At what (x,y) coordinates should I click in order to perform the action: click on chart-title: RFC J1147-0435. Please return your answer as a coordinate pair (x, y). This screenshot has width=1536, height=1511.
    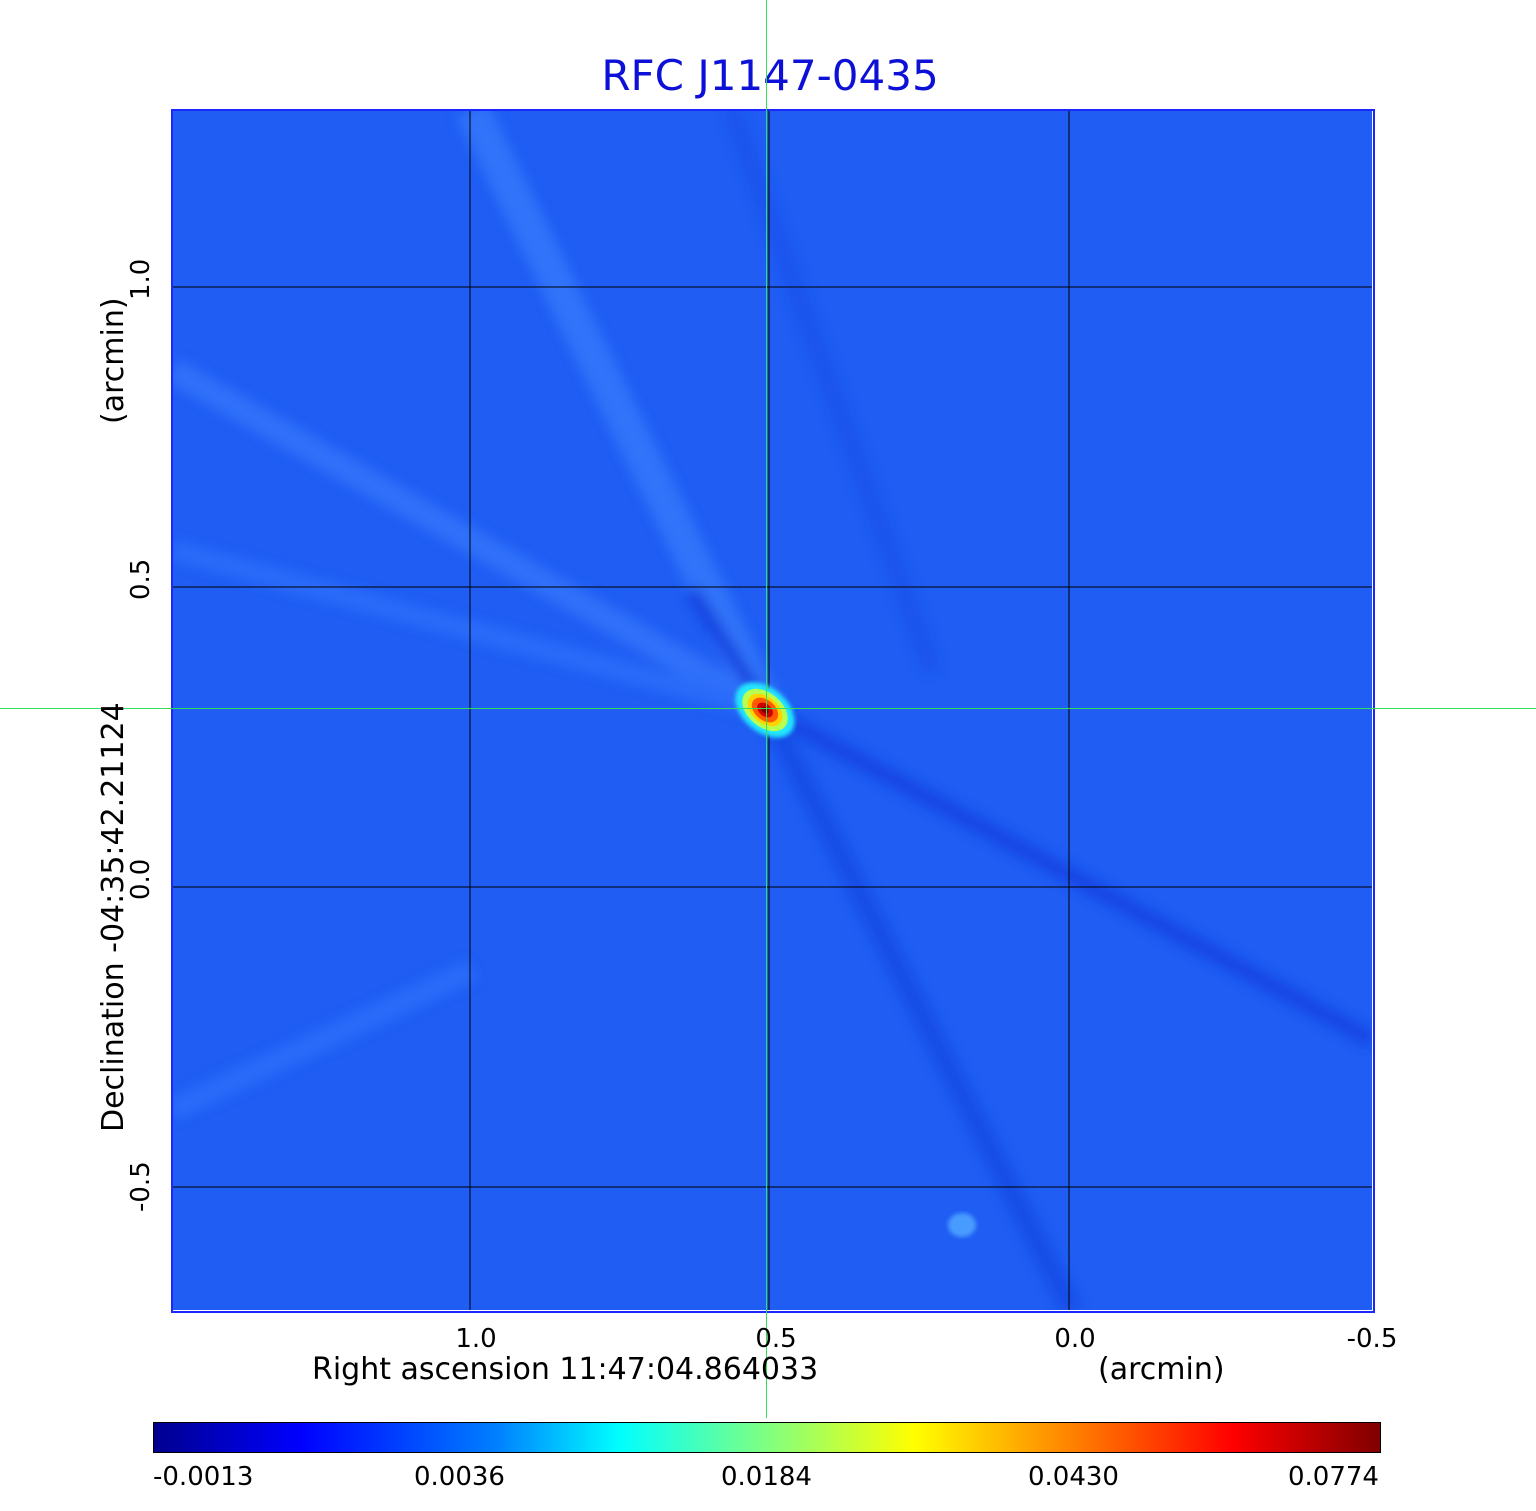
    Looking at the image, I should click on (770, 75).